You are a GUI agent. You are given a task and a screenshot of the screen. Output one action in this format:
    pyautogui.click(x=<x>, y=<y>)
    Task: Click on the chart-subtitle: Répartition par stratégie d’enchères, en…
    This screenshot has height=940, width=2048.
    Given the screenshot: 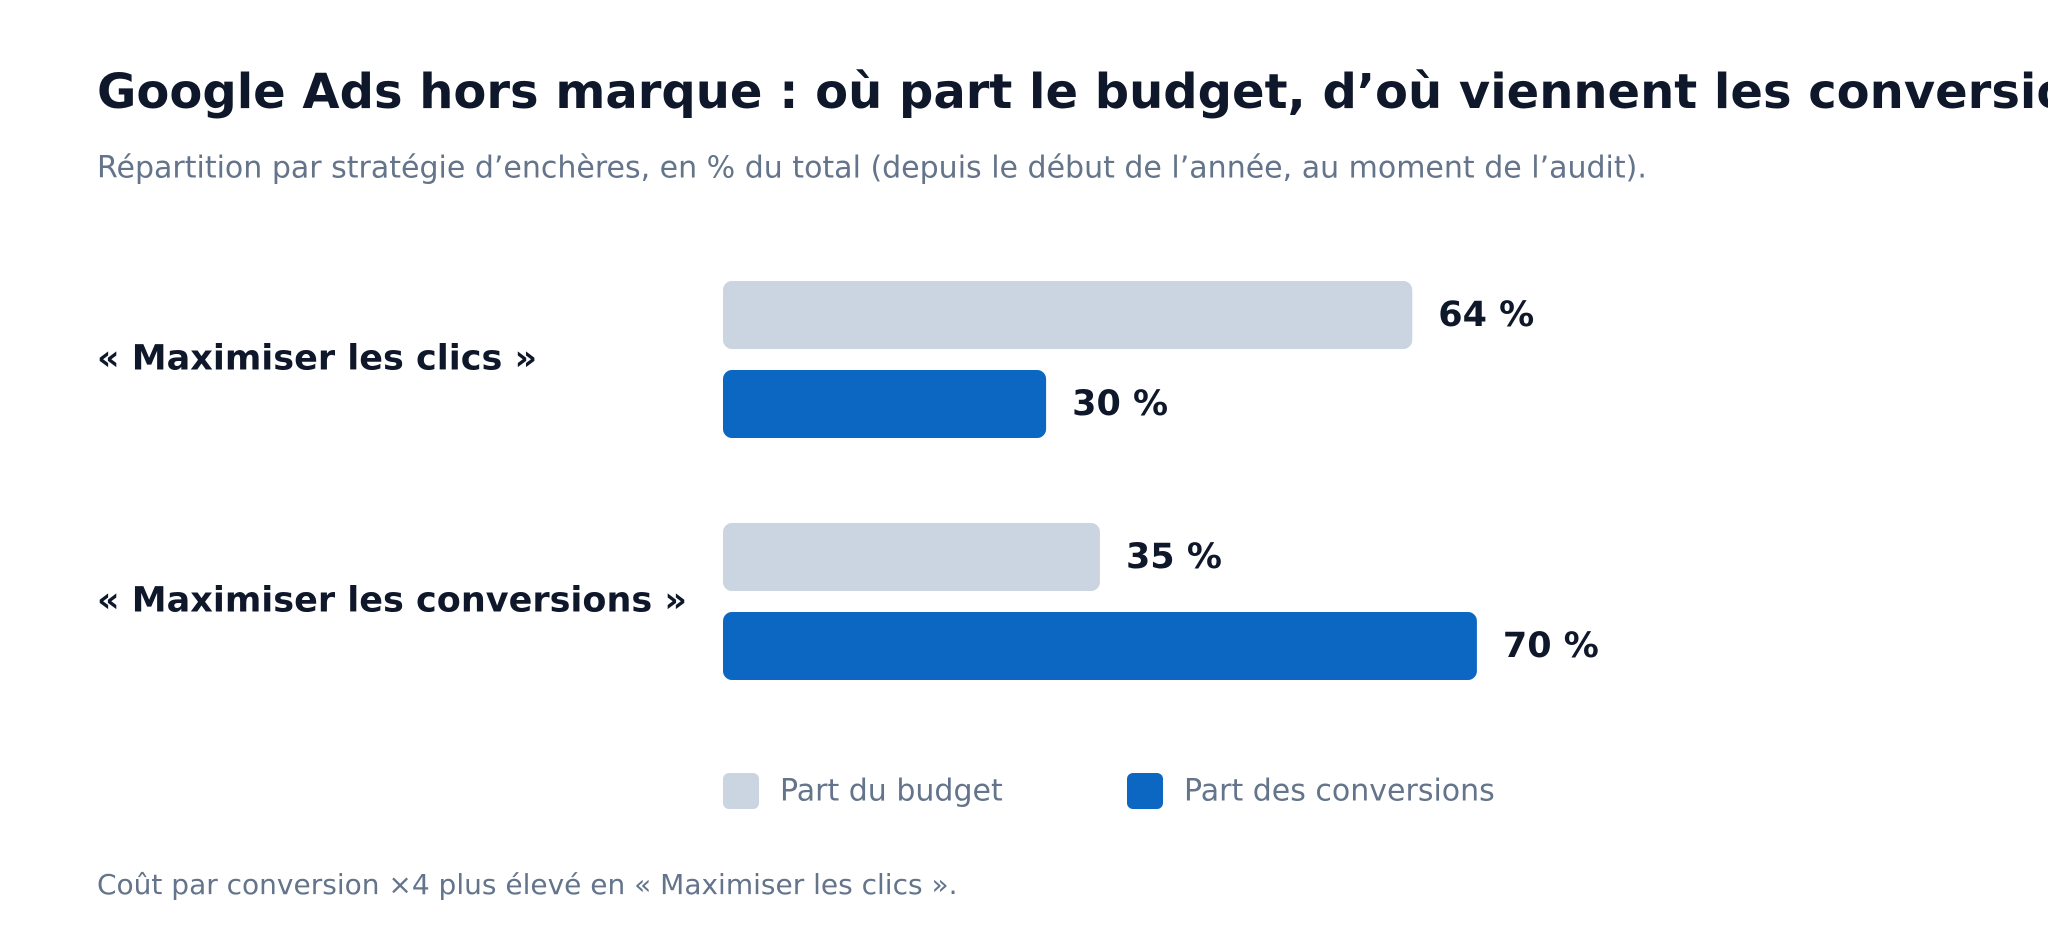 What is the action you would take?
    pyautogui.click(x=872, y=168)
    